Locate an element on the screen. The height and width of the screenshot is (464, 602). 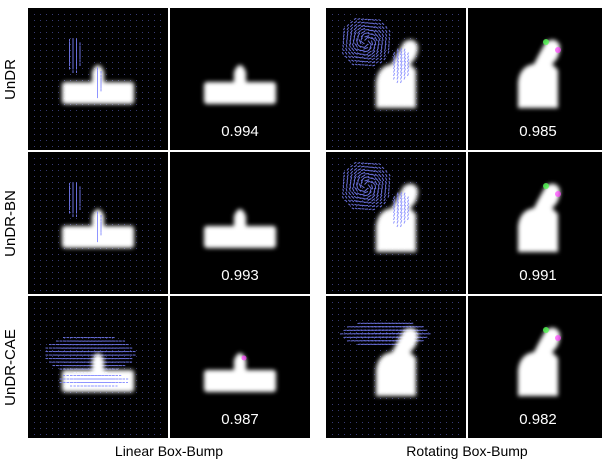
score-label: 0.991 is located at coordinates (538, 275).